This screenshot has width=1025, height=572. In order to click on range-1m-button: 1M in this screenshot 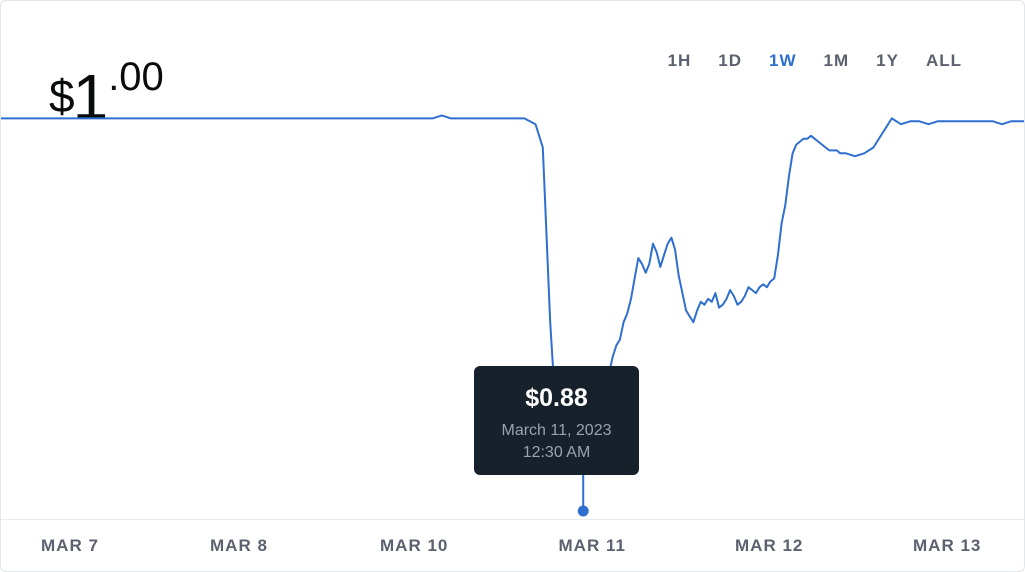, I will do `click(836, 60)`.